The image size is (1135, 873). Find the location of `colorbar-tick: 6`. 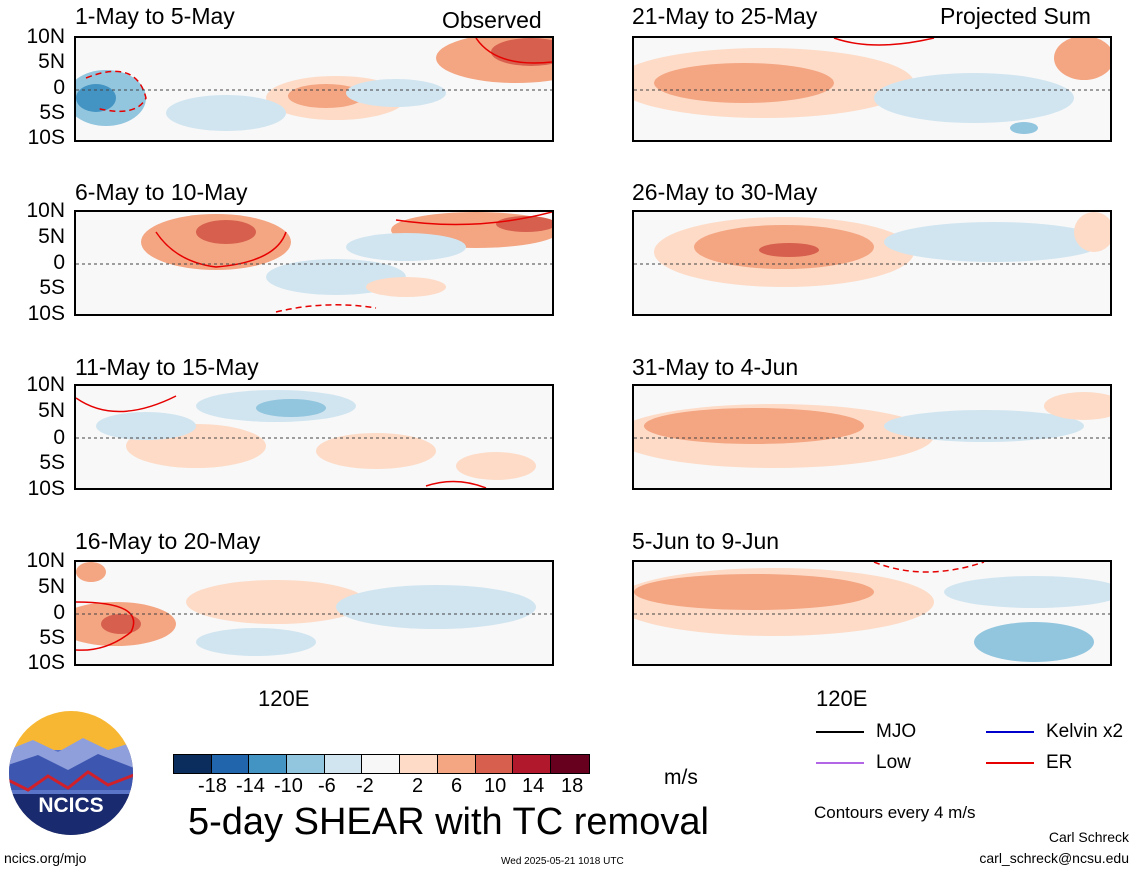

colorbar-tick: 6 is located at coordinates (457, 786).